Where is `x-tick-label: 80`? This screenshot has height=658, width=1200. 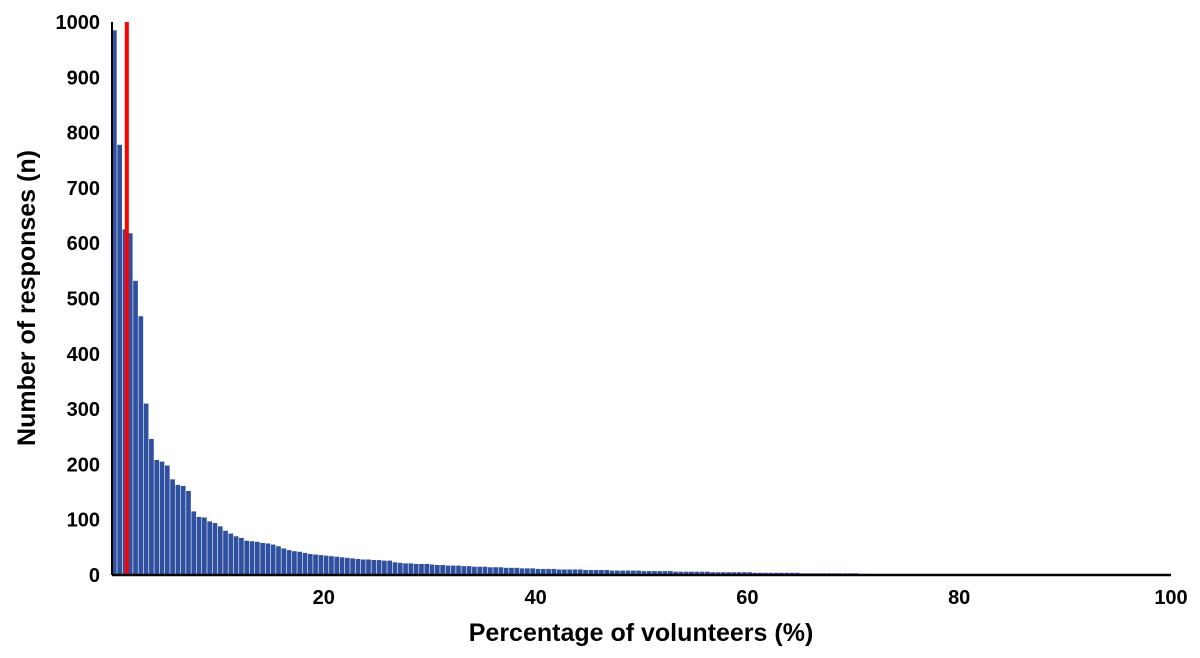 x-tick-label: 80 is located at coordinates (959, 598).